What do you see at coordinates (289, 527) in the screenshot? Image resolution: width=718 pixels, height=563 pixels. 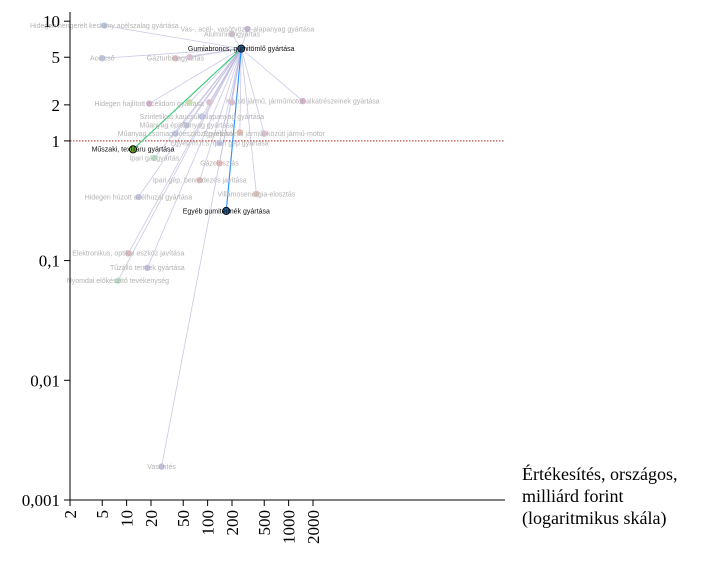 I see `x-tick-label-8: 1000` at bounding box center [289, 527].